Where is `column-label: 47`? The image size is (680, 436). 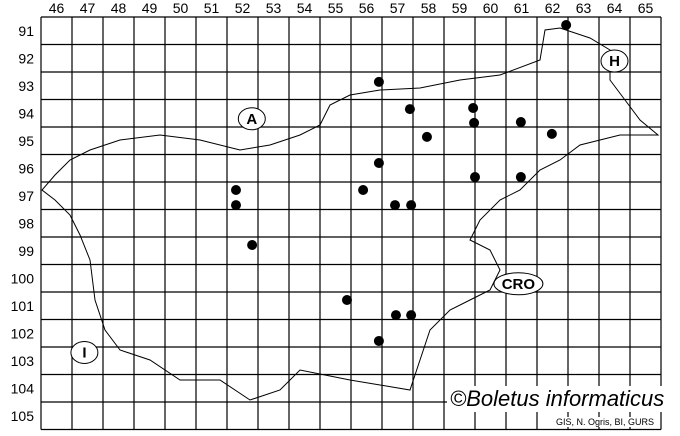 column-label: 47 is located at coordinates (88, 8).